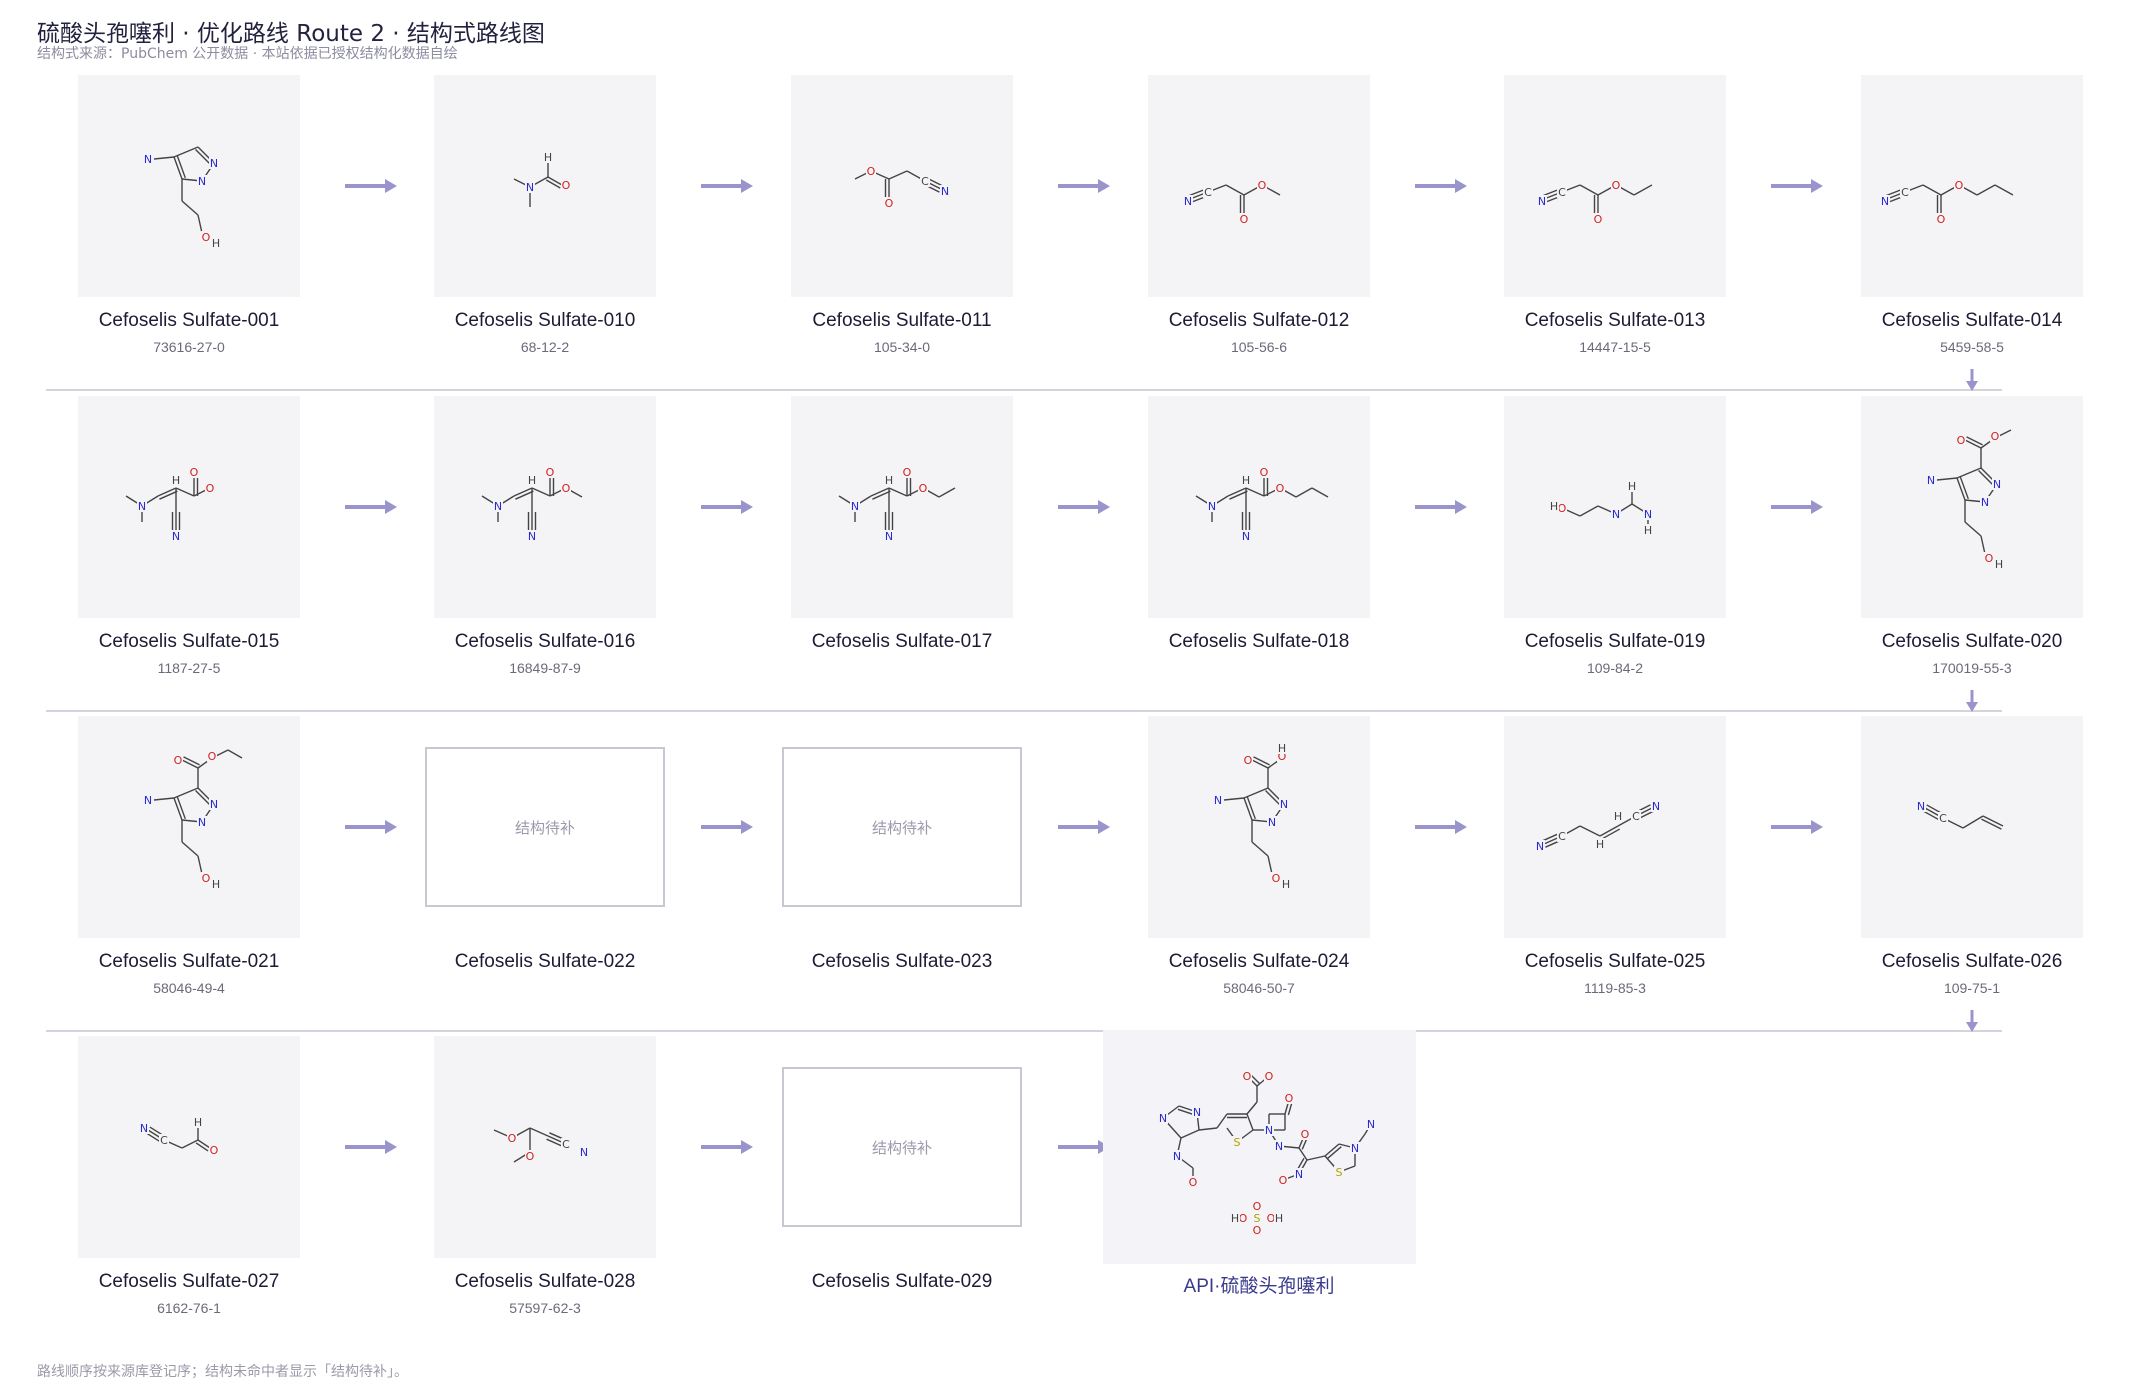 The image size is (2132, 1381). Describe the element at coordinates (1259, 320) in the screenshot. I see `intermediate-name-label: Cefoselis Sulfate-012` at that location.